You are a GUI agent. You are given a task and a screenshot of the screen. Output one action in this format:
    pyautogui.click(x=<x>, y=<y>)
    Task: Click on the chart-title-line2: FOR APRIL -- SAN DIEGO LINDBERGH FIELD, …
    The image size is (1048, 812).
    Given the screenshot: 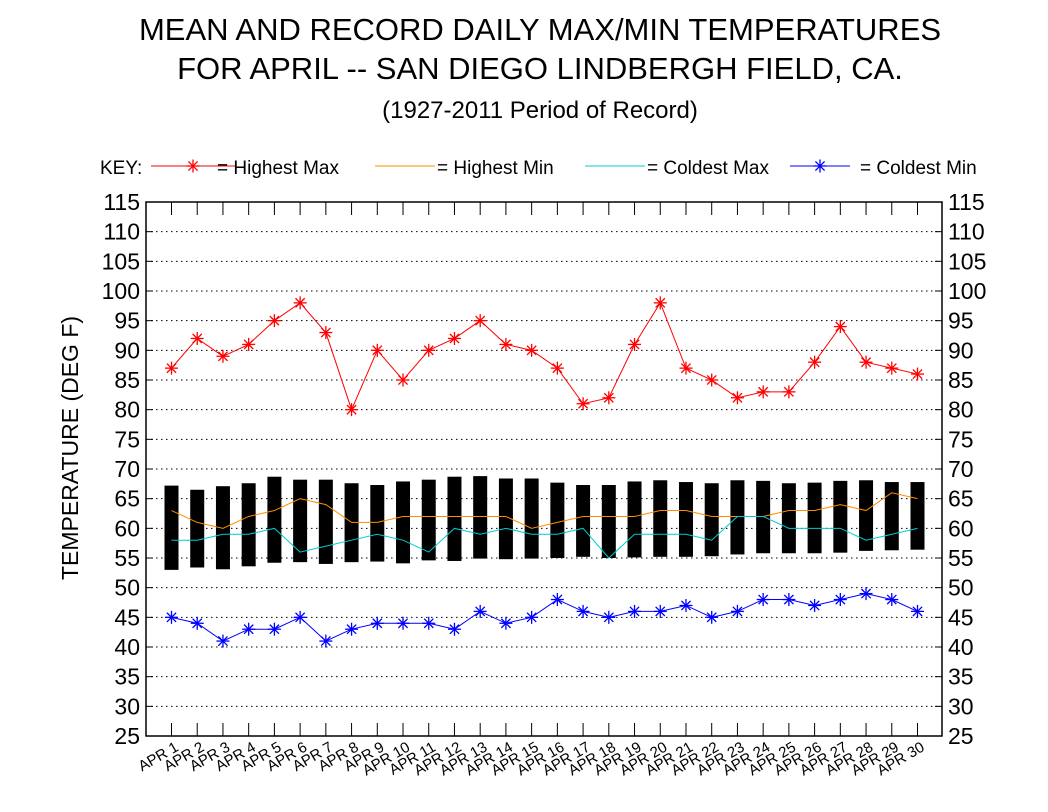 What is the action you would take?
    pyautogui.click(x=540, y=68)
    